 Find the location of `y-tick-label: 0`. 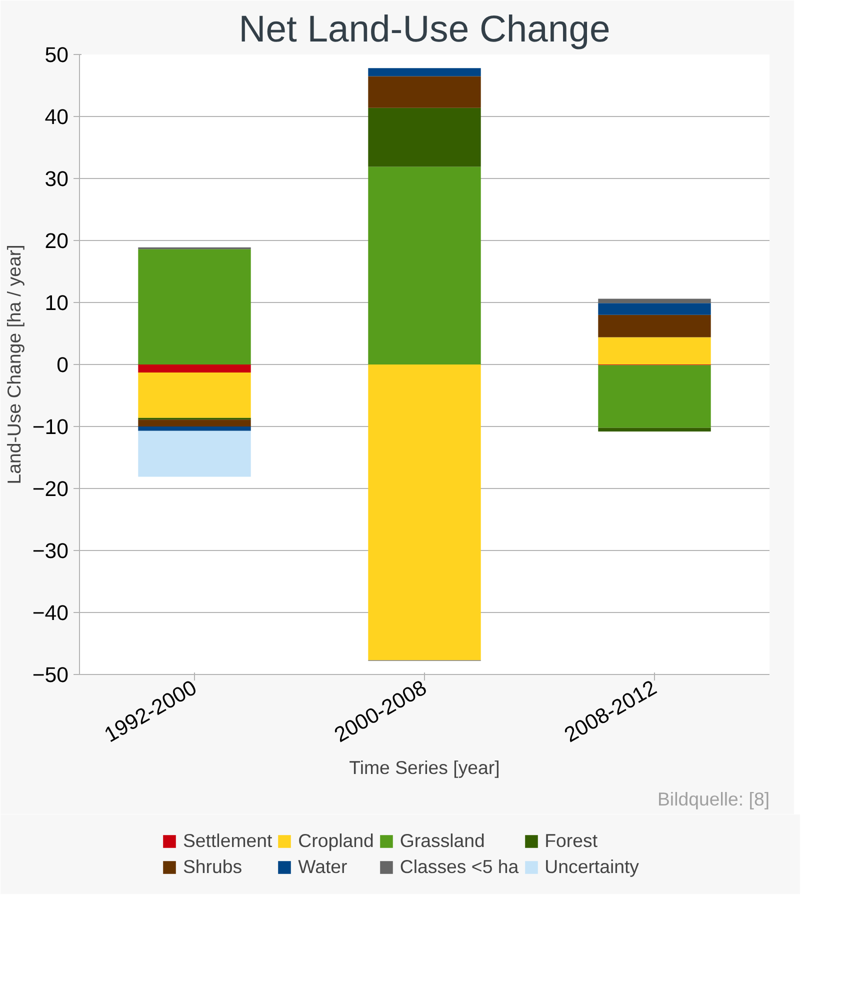

y-tick-label: 0 is located at coordinates (62, 365).